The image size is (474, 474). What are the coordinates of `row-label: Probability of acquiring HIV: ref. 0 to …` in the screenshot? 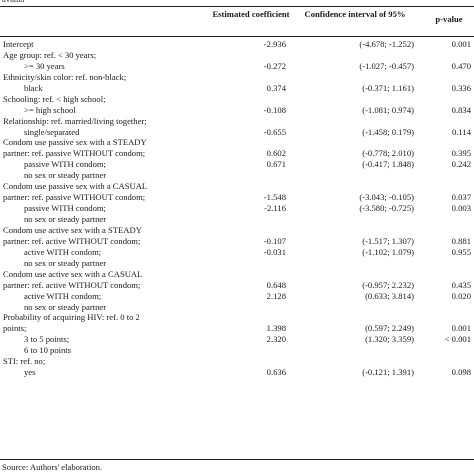 It's located at (71, 317).